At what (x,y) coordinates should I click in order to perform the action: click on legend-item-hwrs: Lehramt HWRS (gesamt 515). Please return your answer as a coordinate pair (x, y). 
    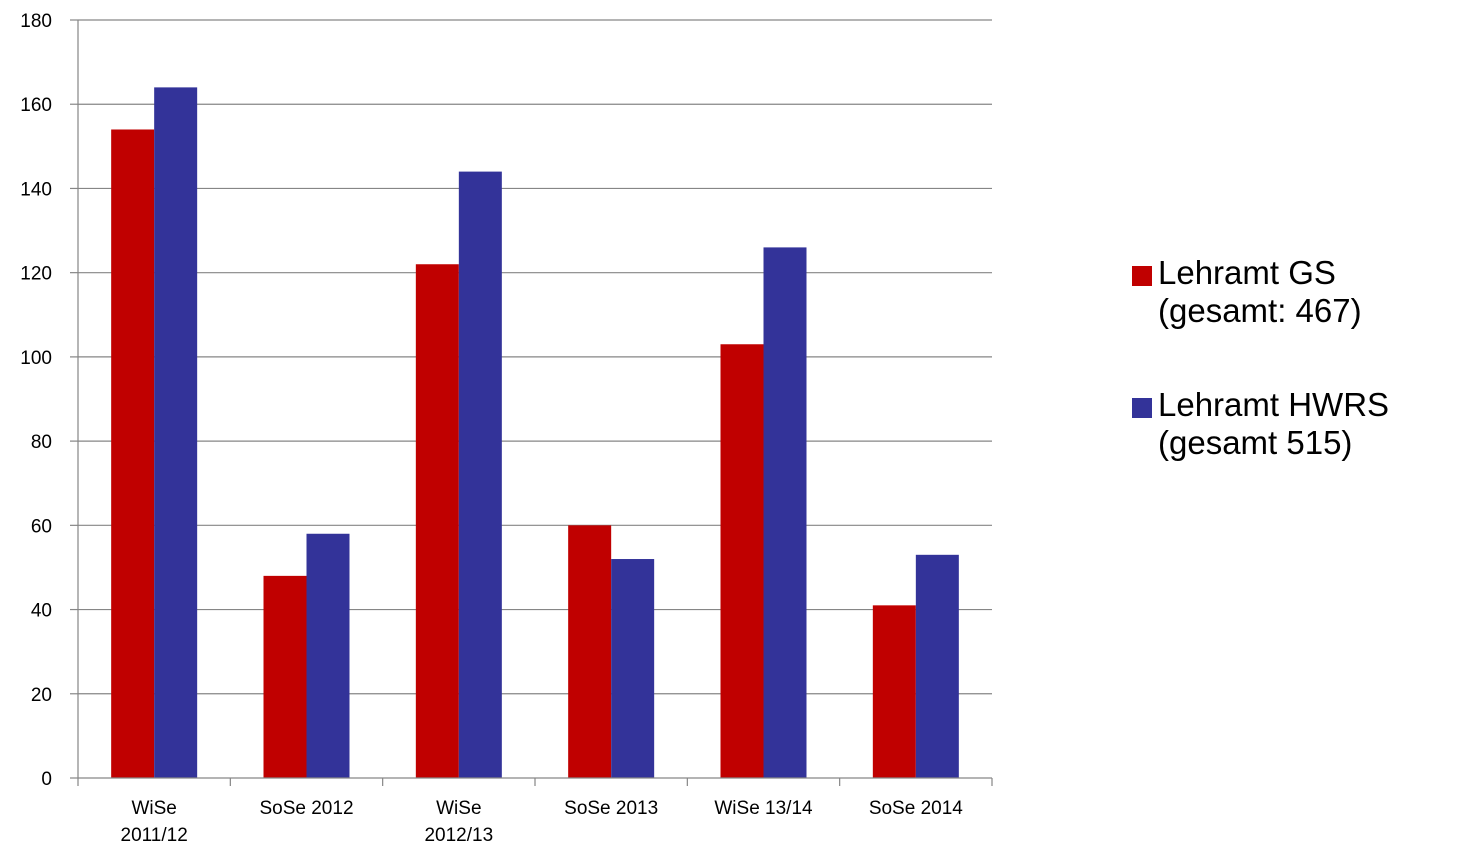
    Looking at the image, I should click on (1297, 424).